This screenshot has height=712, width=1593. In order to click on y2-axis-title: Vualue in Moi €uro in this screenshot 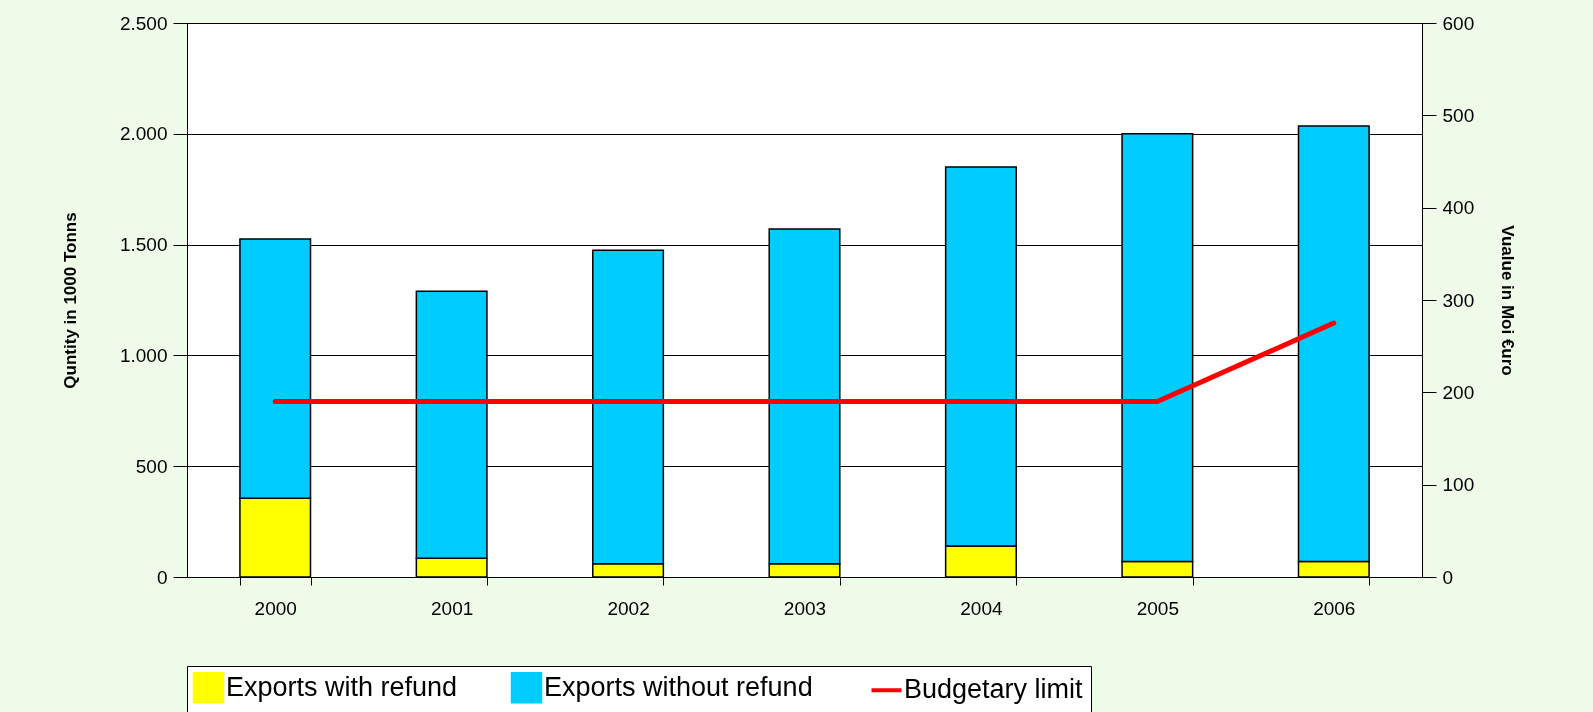, I will do `click(1508, 300)`.